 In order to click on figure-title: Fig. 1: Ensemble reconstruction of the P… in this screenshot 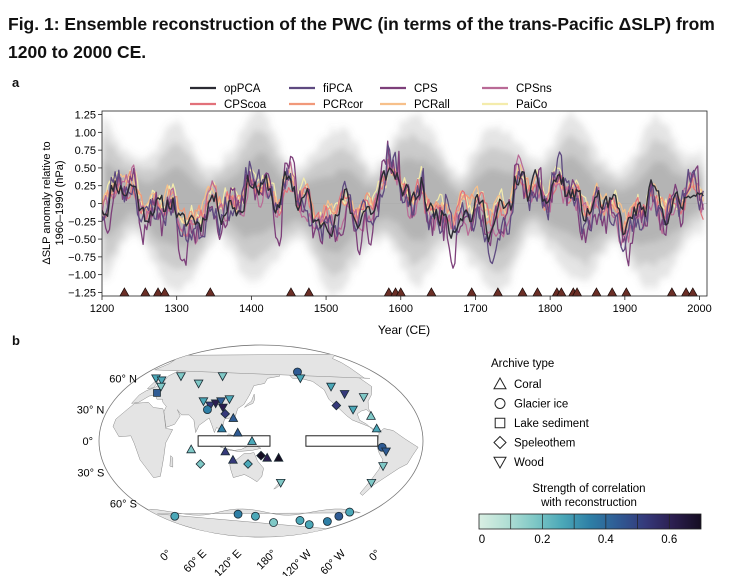, I will do `click(361, 38)`.